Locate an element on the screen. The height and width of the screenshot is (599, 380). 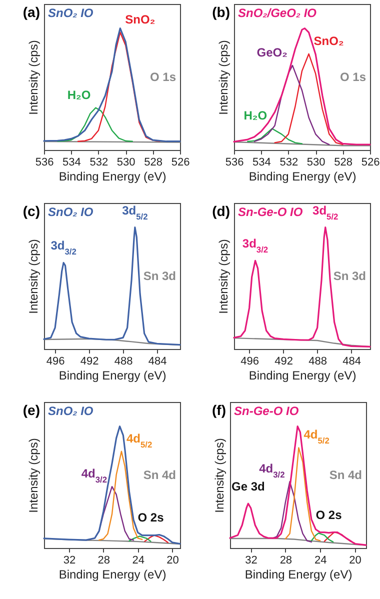
series-label: GeO₂ is located at coordinates (272, 52).